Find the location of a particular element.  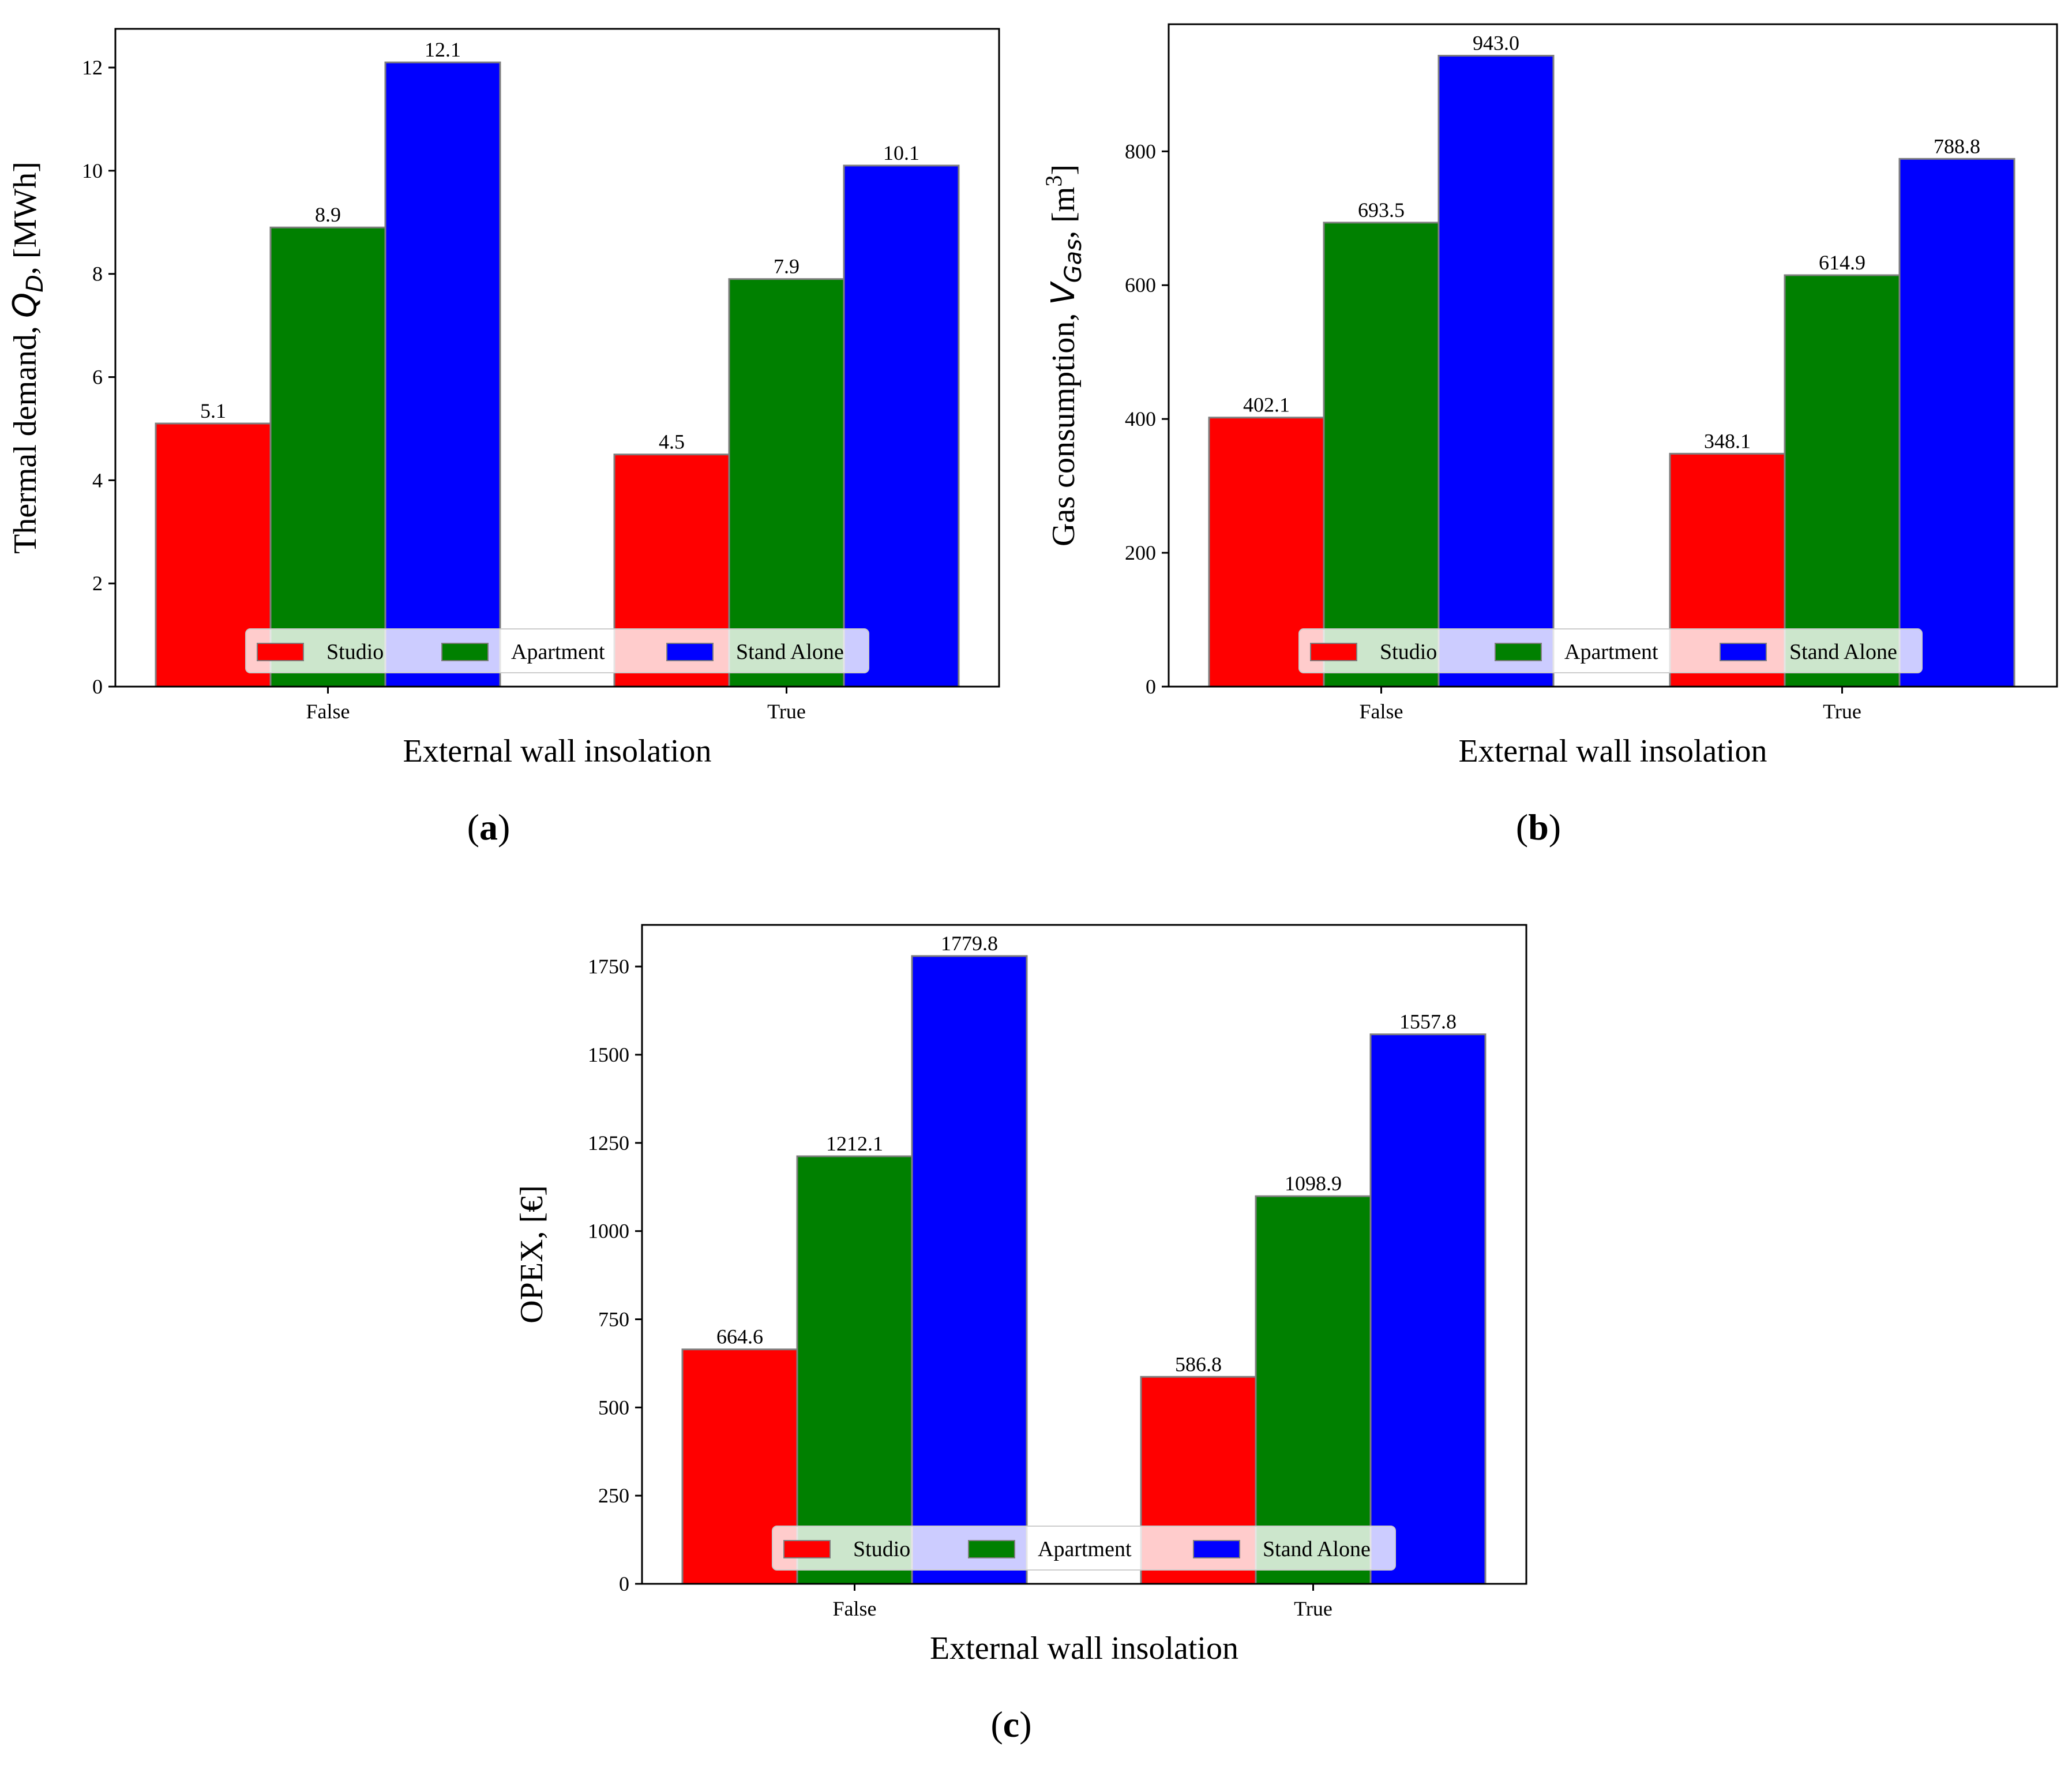

y-tick-label: 400 is located at coordinates (1140, 419).